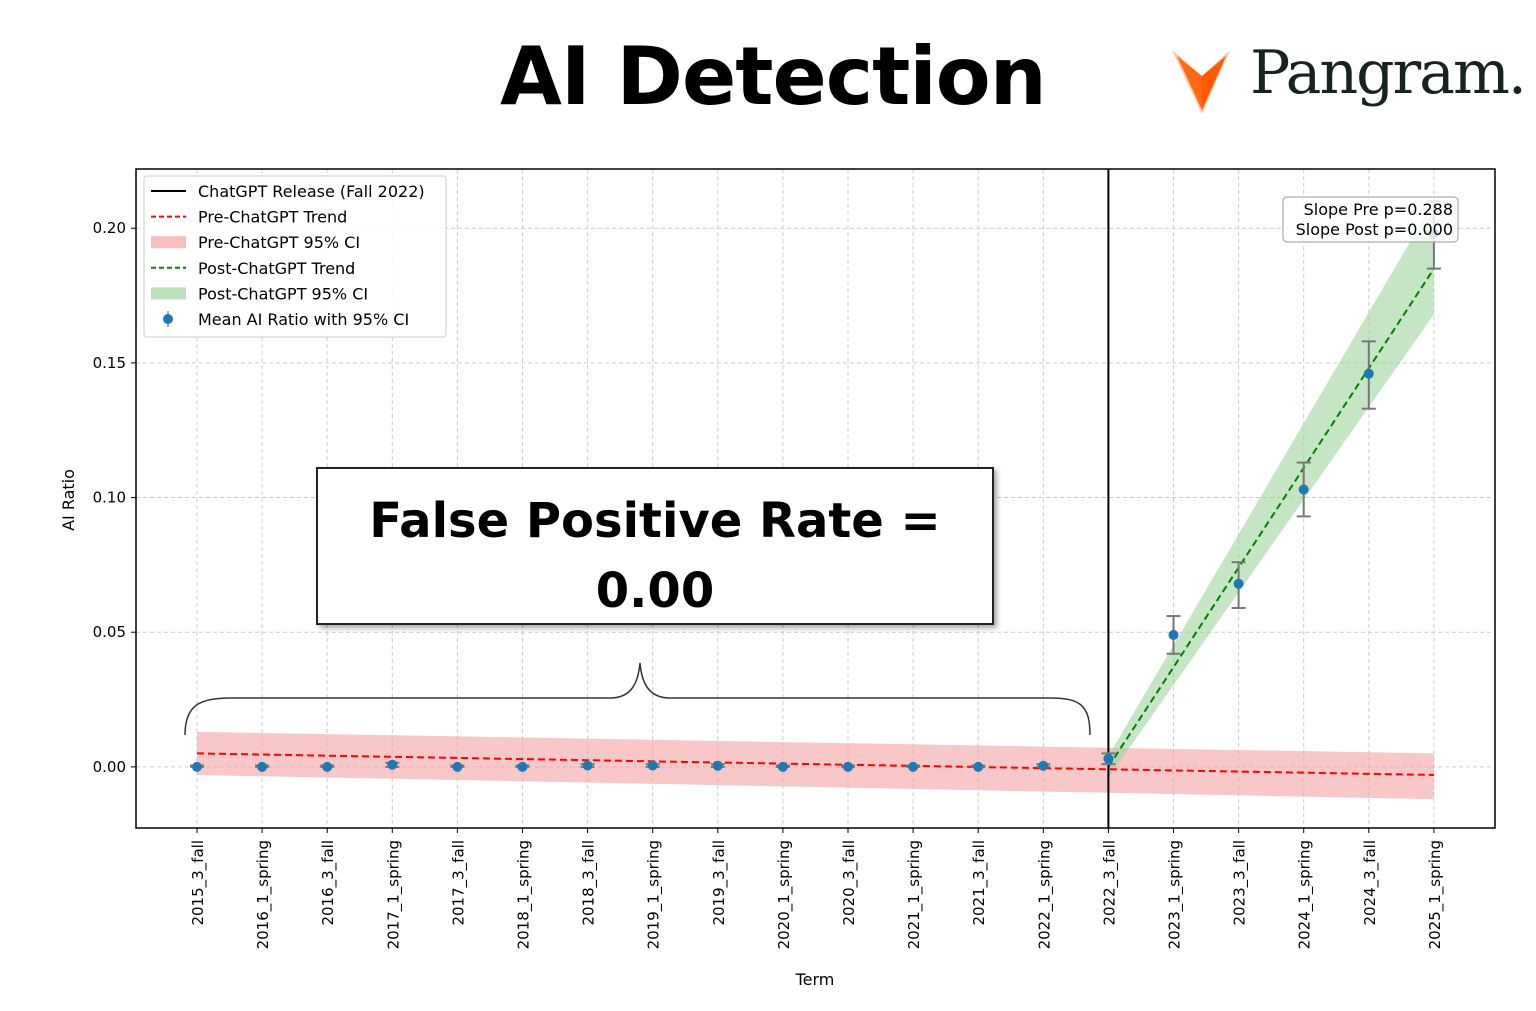 The image size is (1536, 1011). Describe the element at coordinates (1240, 883) in the screenshot. I see `x-tick-label: 2023_3_fall` at that location.